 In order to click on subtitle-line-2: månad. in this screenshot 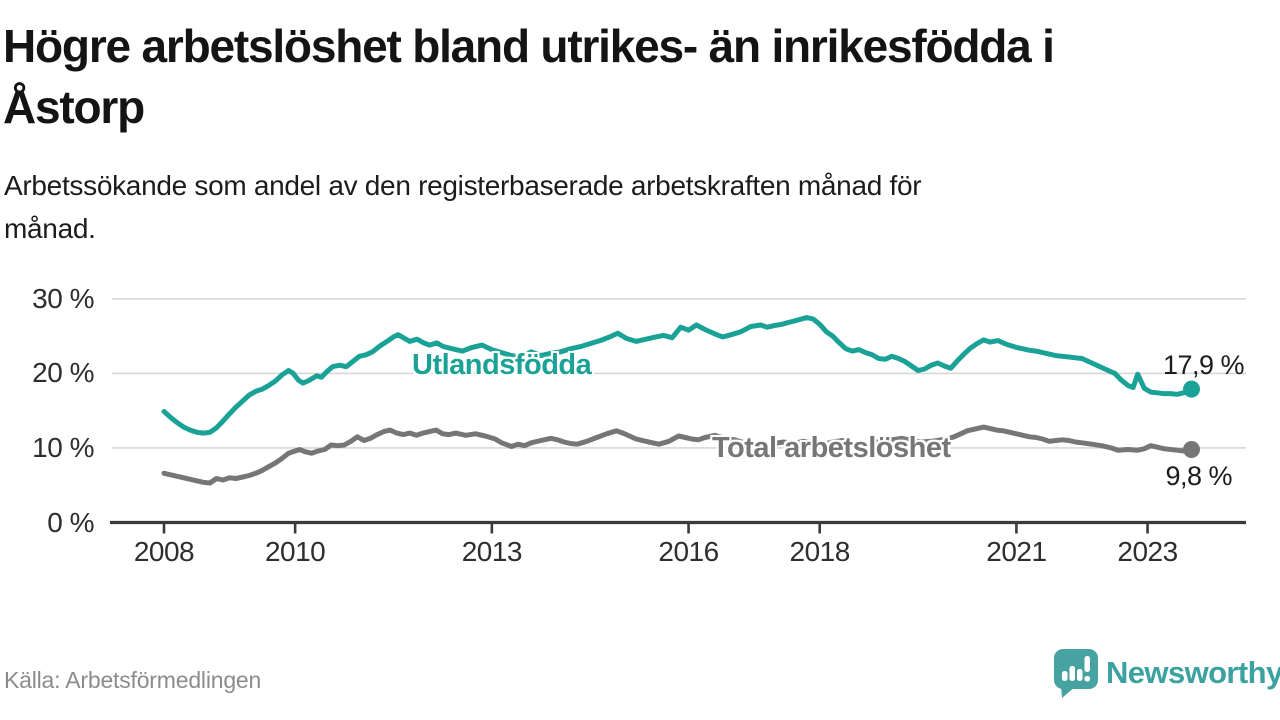, I will do `click(50, 228)`.